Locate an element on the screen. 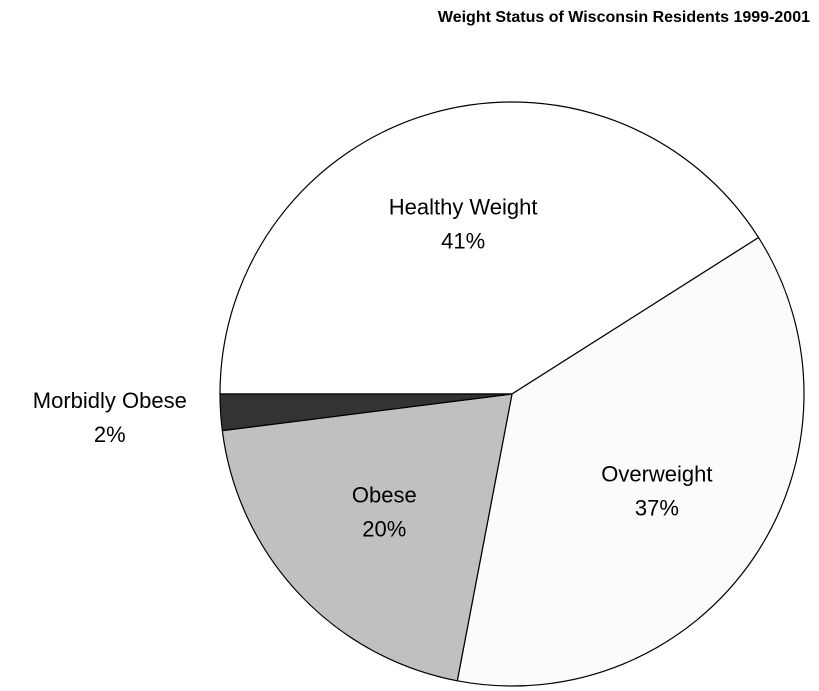  slice-value: 20% is located at coordinates (384, 529).